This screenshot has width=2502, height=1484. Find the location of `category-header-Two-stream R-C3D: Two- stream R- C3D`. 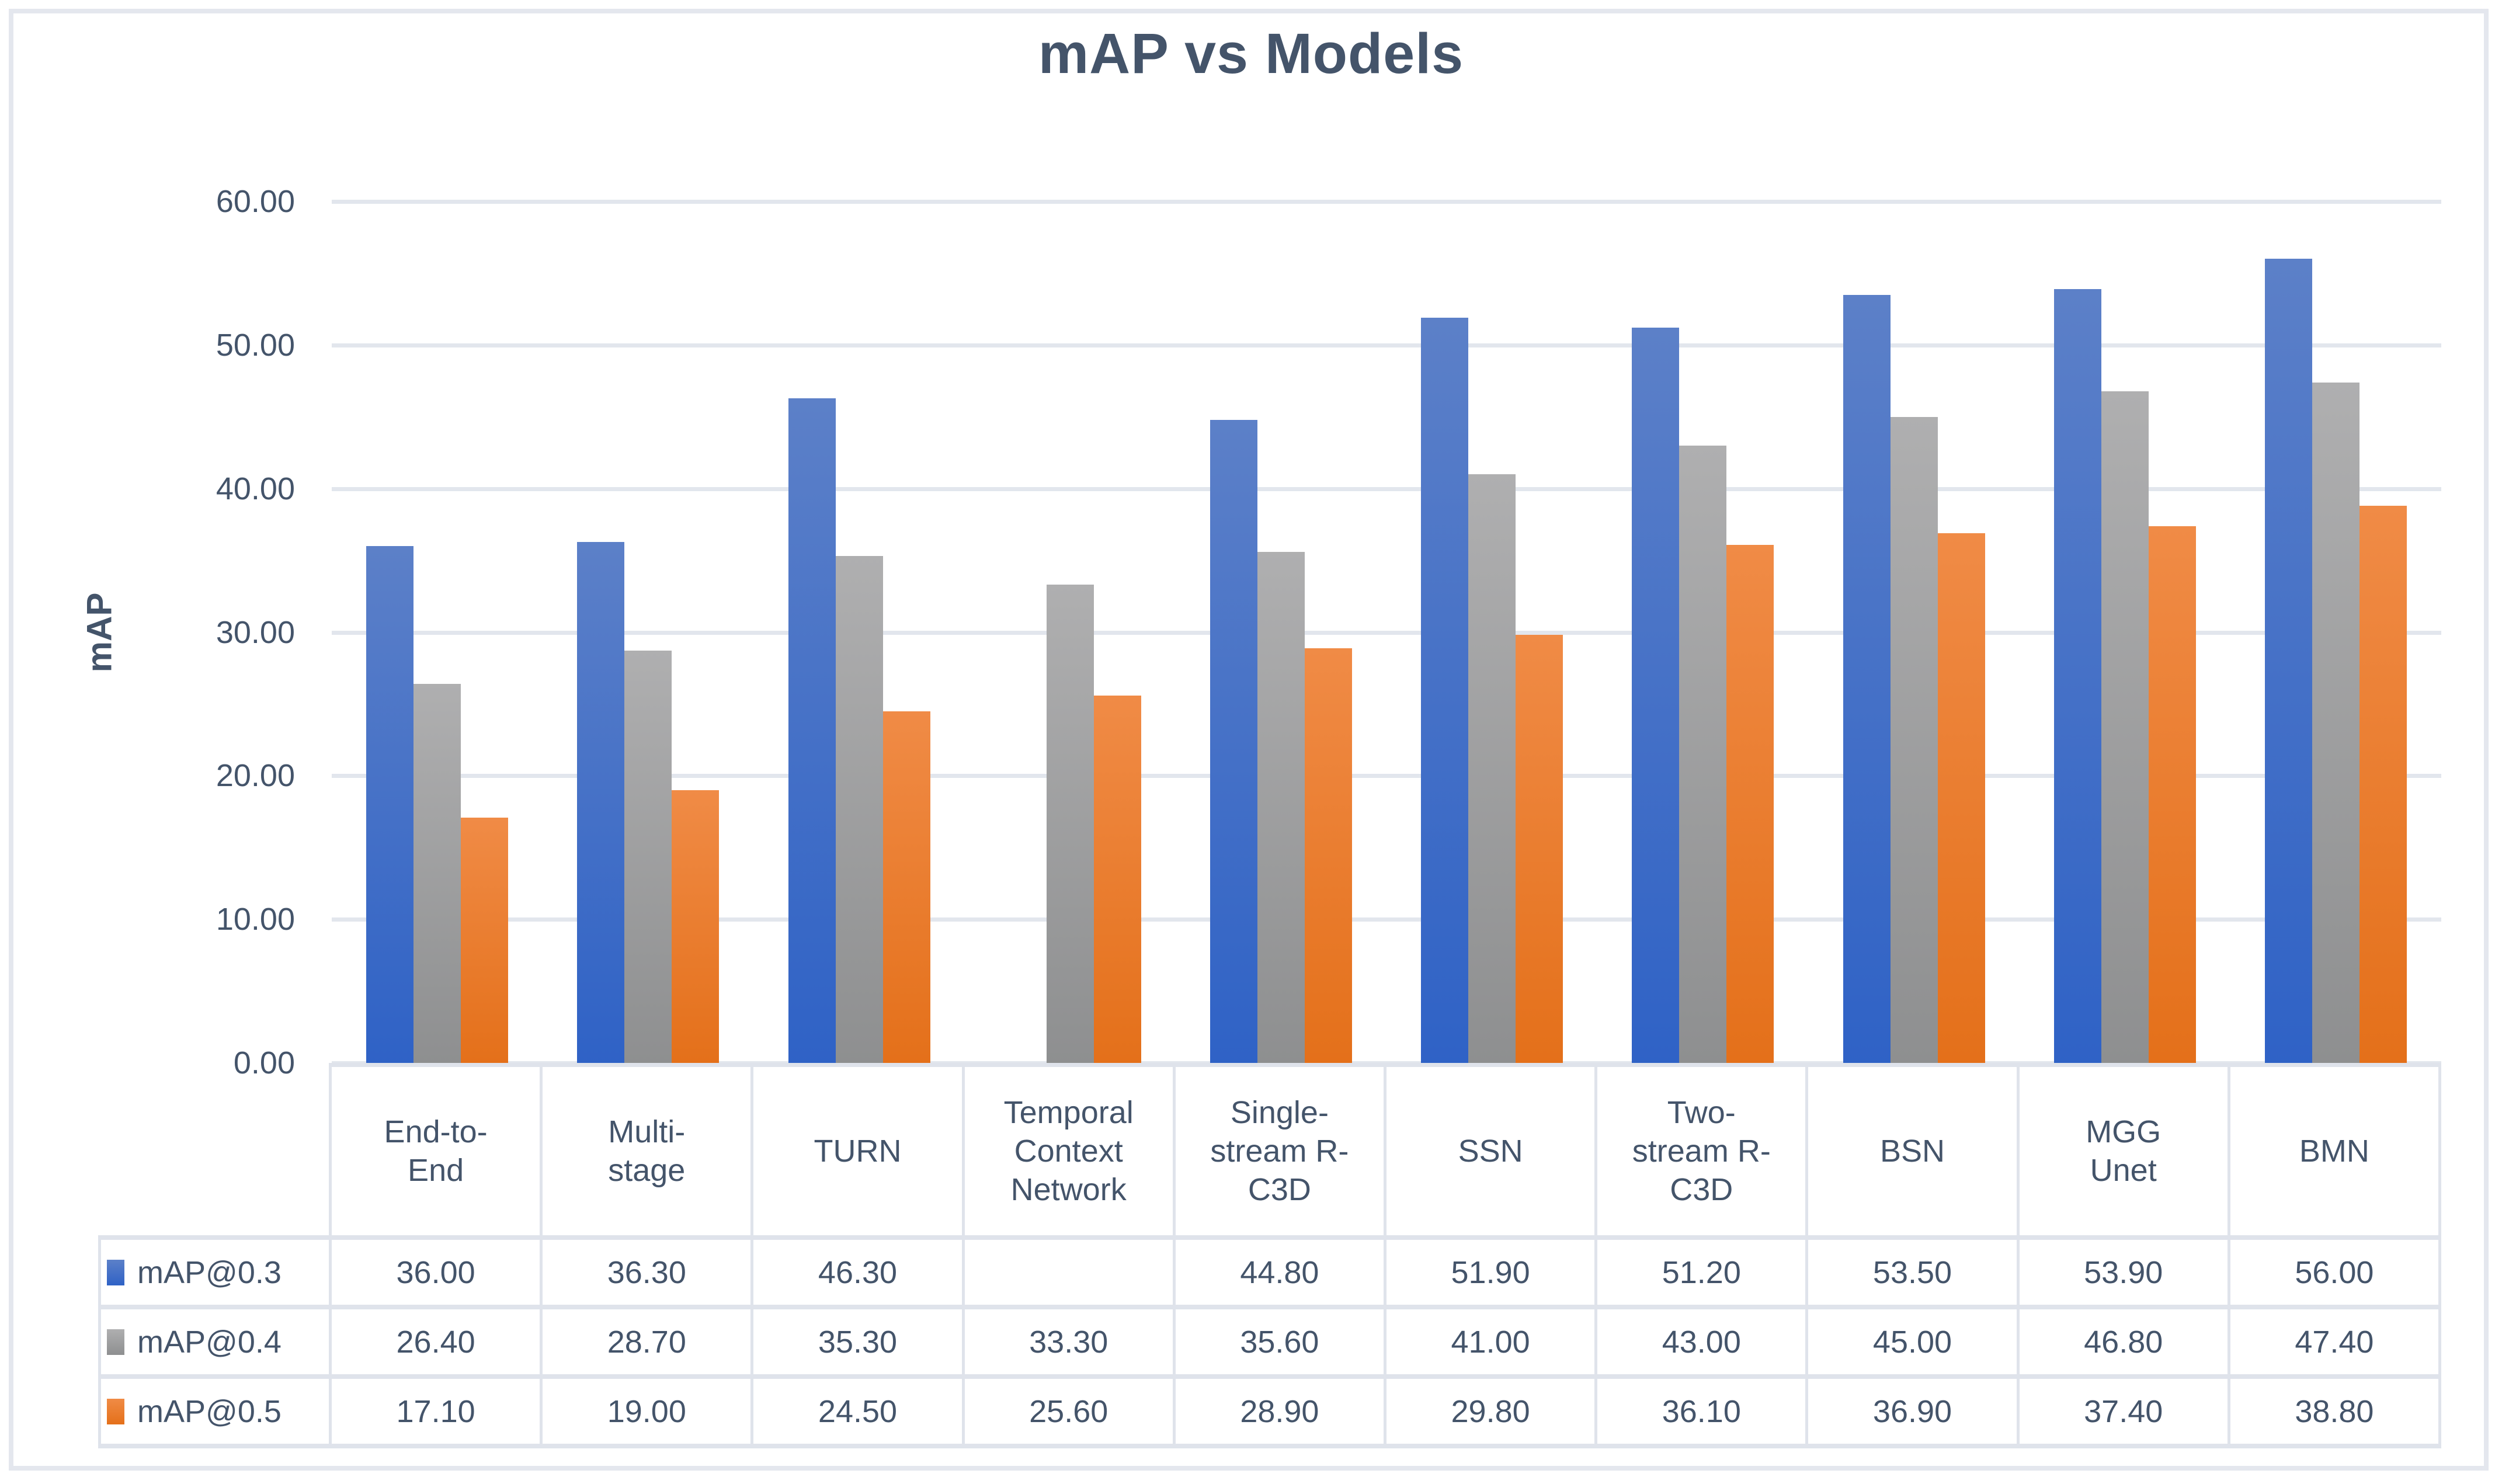

category-header-Two-stream R-C3D: Two- stream R- C3D is located at coordinates (1703, 1151).